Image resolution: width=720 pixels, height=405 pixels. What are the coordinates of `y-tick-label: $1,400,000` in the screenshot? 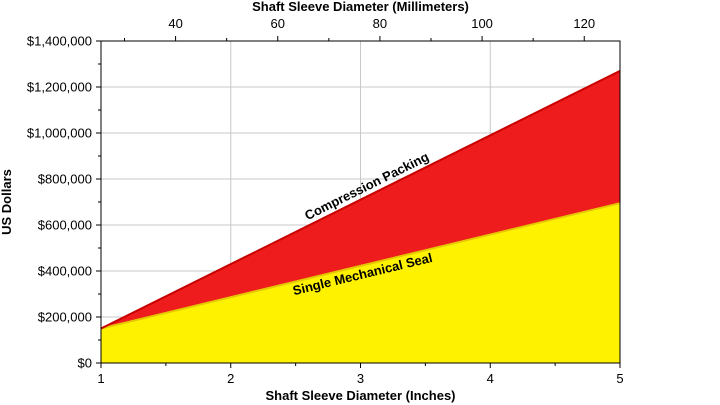 It's located at (59, 41).